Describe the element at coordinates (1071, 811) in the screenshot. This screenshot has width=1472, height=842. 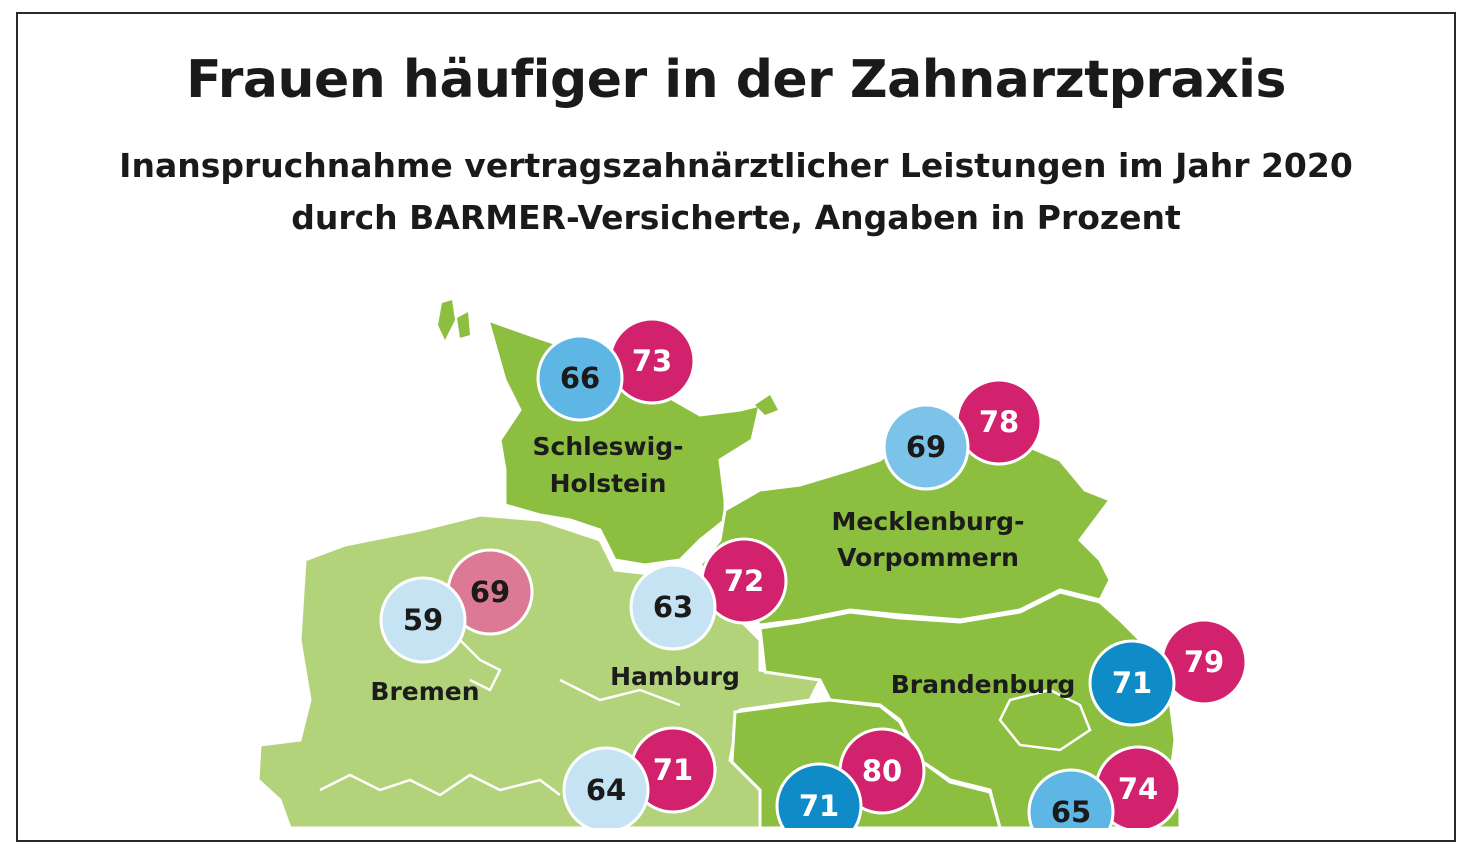
I see `men-value: 65` at that location.